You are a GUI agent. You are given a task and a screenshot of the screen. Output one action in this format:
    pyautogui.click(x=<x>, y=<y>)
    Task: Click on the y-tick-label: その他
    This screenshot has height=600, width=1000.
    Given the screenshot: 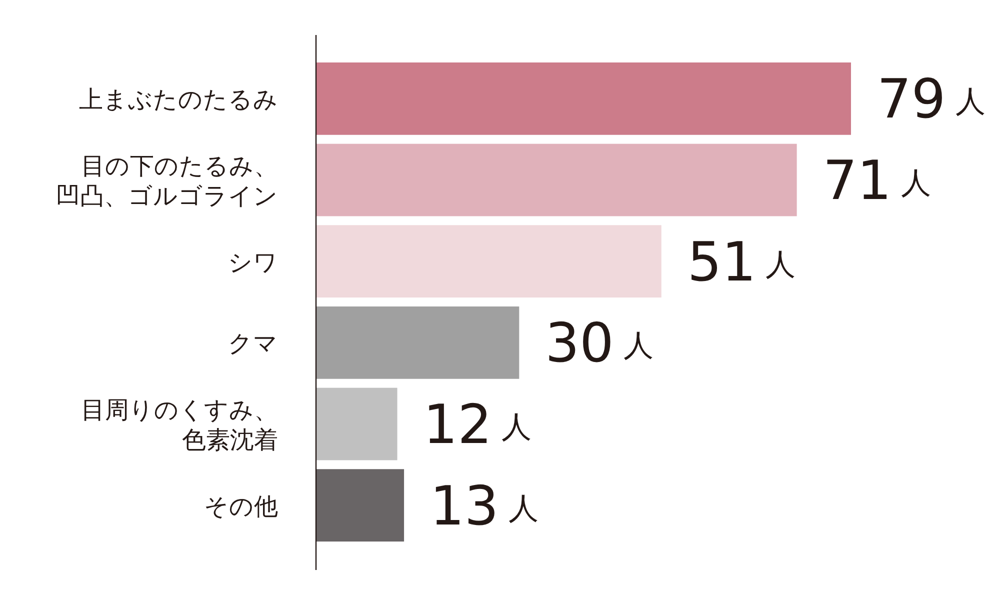 What is the action you would take?
    pyautogui.click(x=241, y=506)
    